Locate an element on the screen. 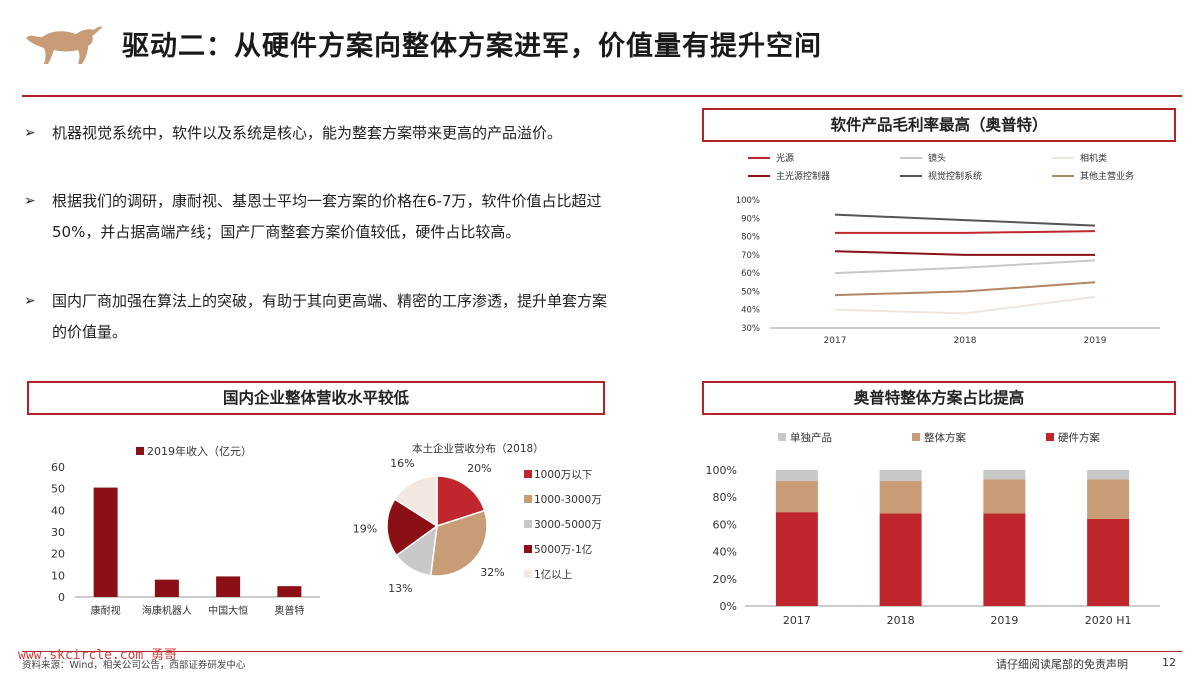 The width and height of the screenshot is (1199, 679). x-tick-label: 康耐视 is located at coordinates (106, 610).